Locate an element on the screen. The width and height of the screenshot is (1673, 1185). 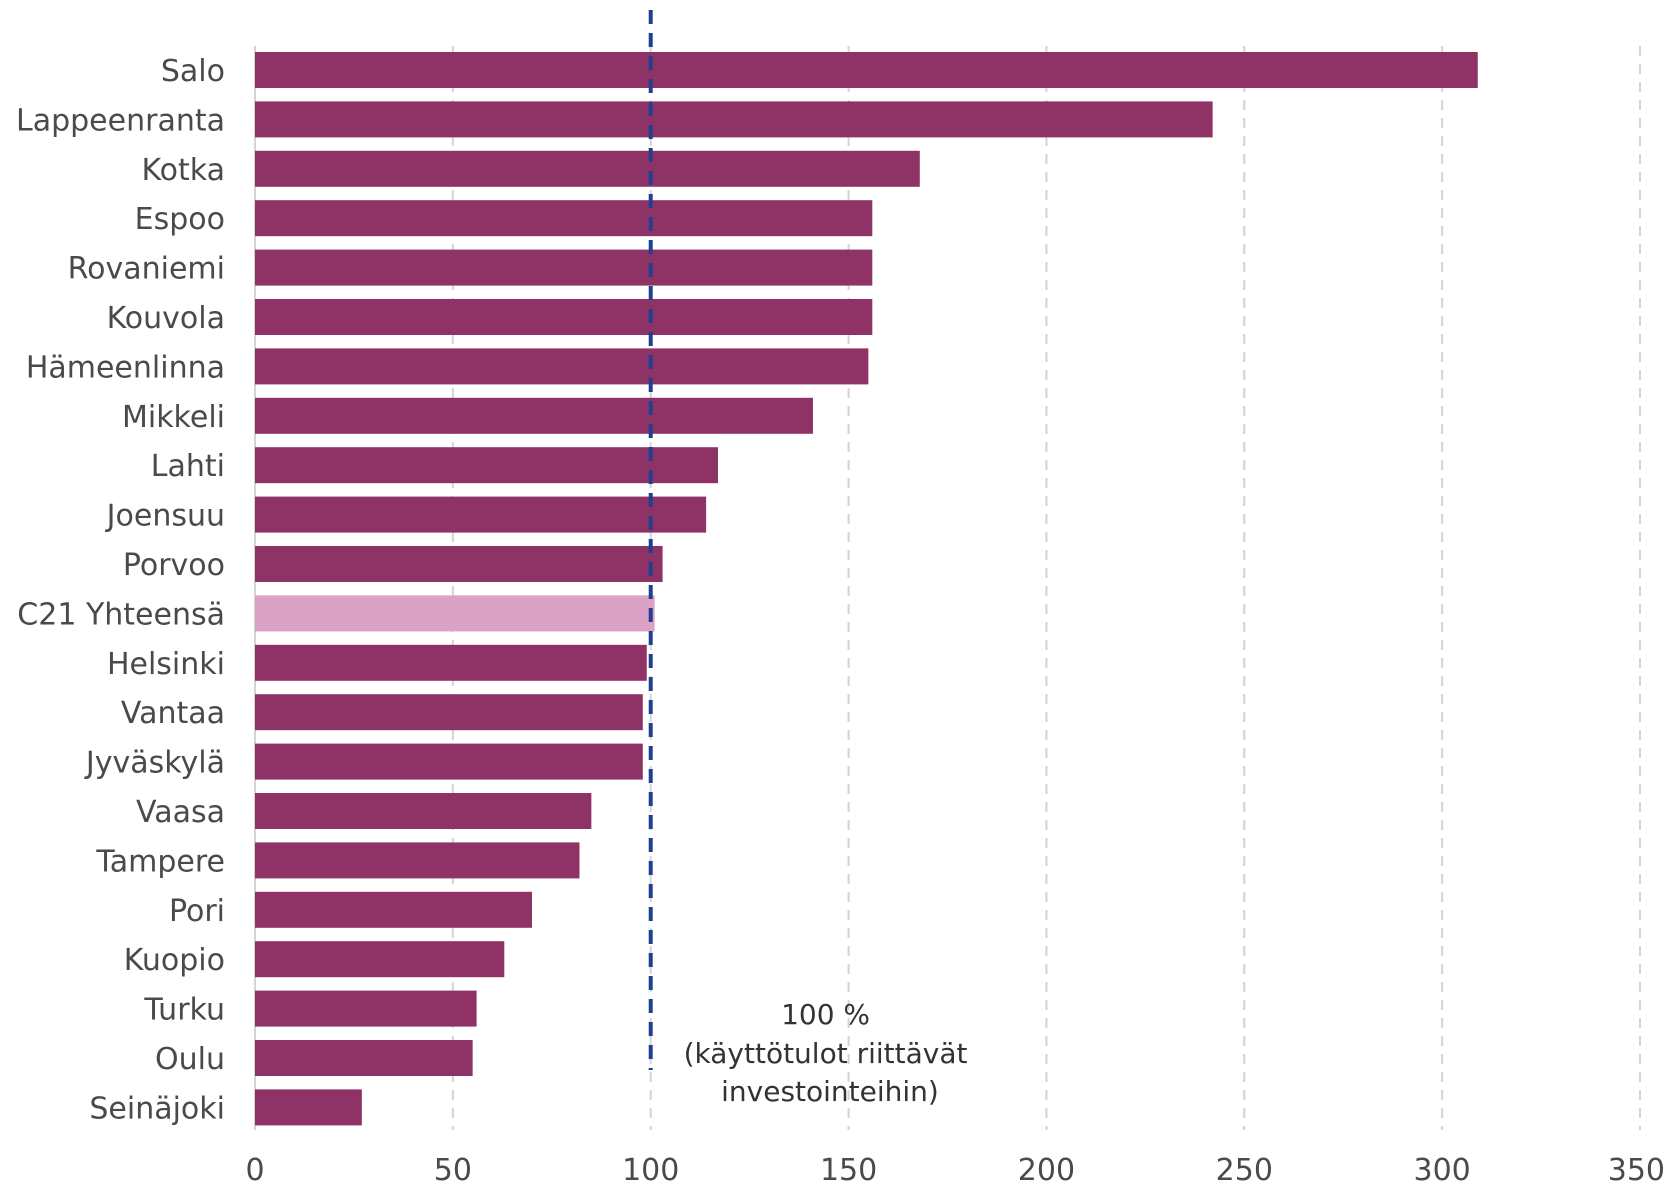
bar-kuopio is located at coordinates (380, 959).